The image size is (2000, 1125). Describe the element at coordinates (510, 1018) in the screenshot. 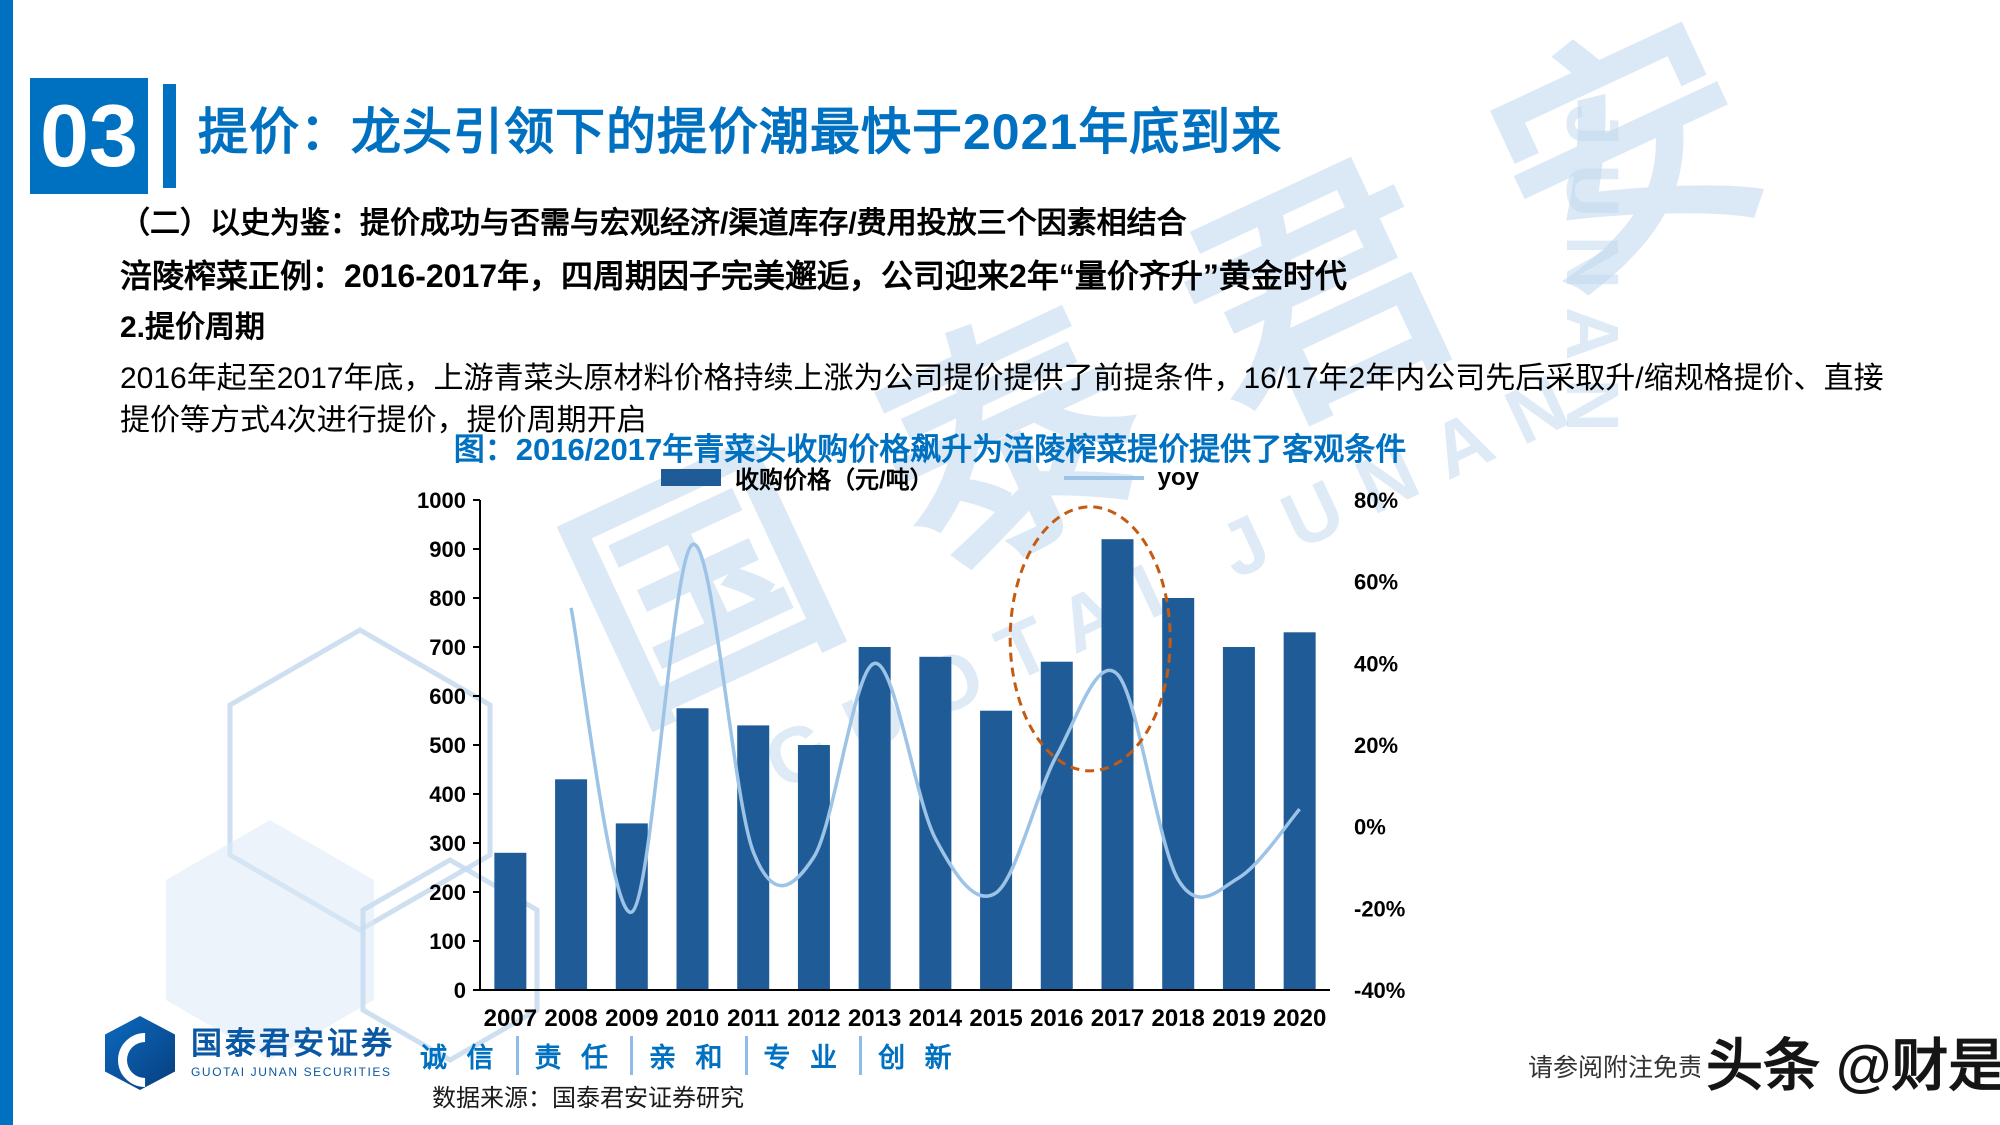

I see `x-axis-label: 2007` at that location.